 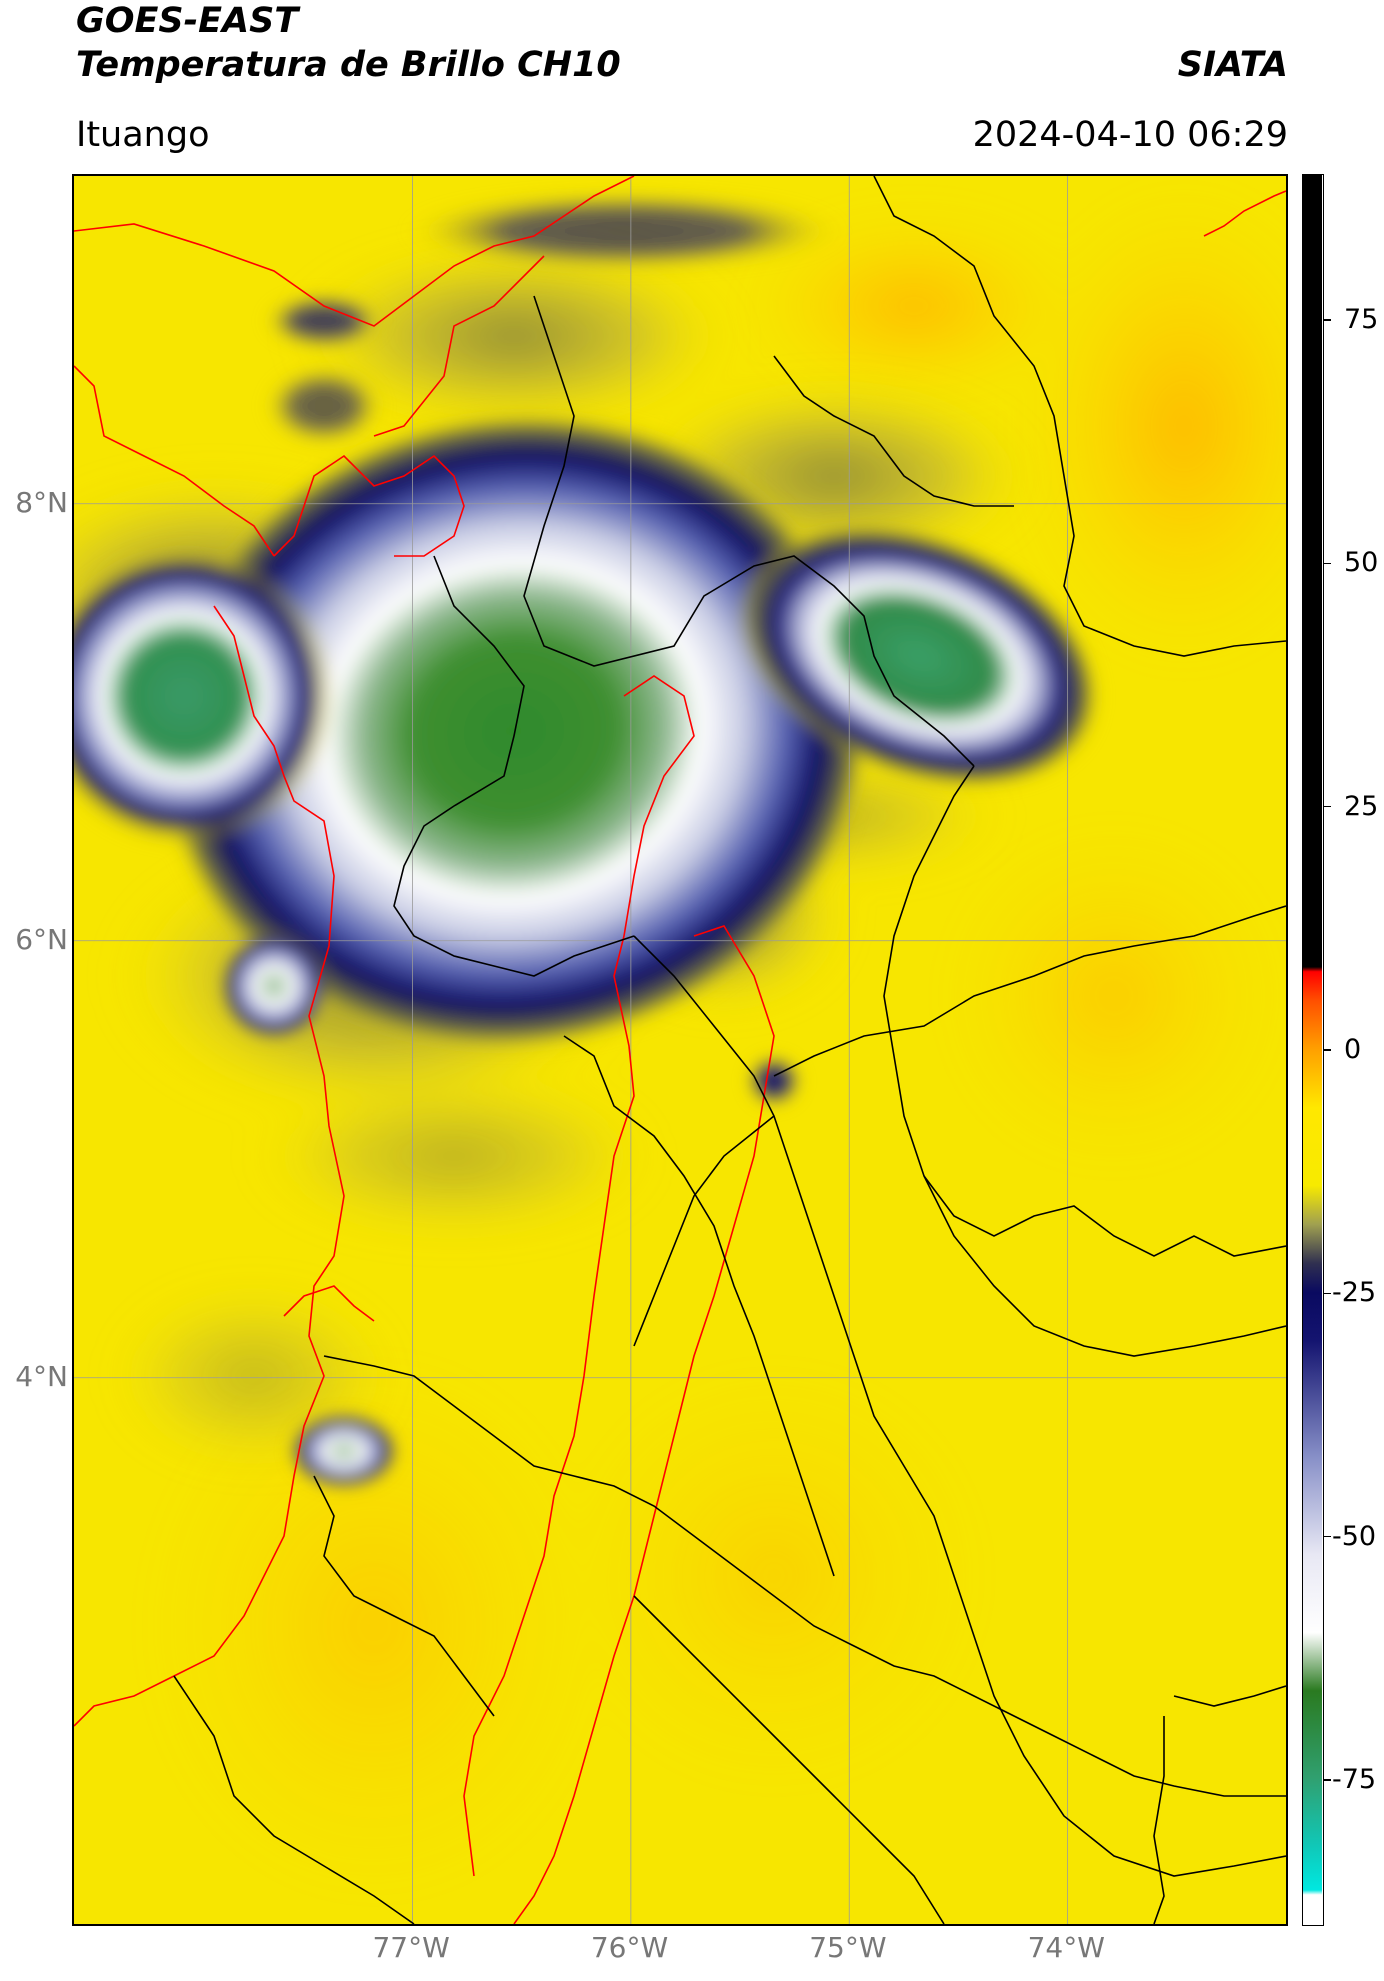 I want to click on lon-label: 74°W, so click(x=1066, y=1947).